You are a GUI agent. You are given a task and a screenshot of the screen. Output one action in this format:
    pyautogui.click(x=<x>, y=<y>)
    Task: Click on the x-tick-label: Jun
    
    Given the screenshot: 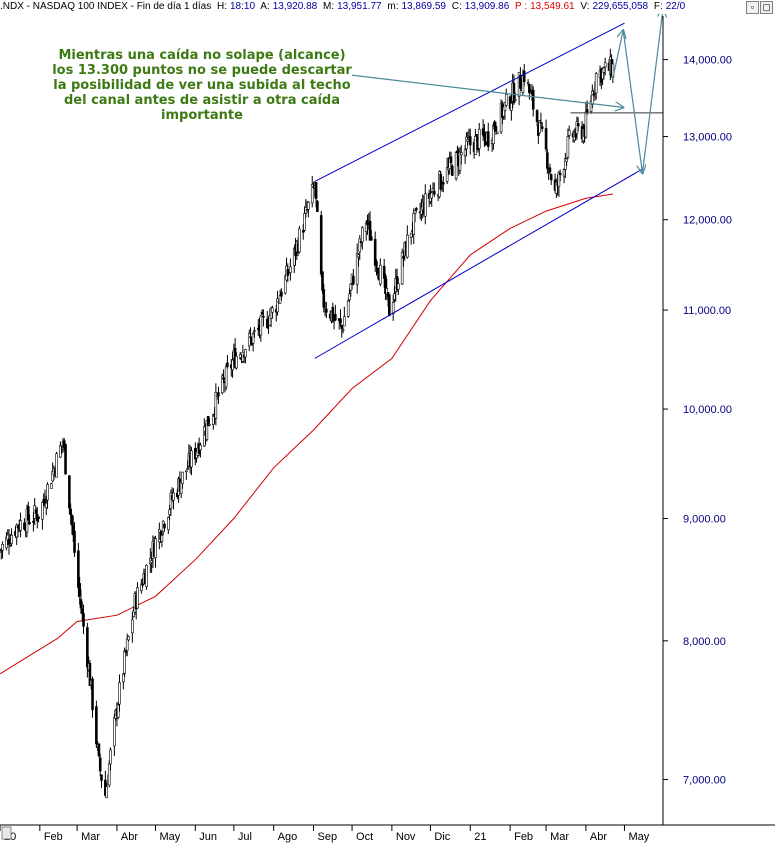 What is the action you would take?
    pyautogui.click(x=208, y=837)
    